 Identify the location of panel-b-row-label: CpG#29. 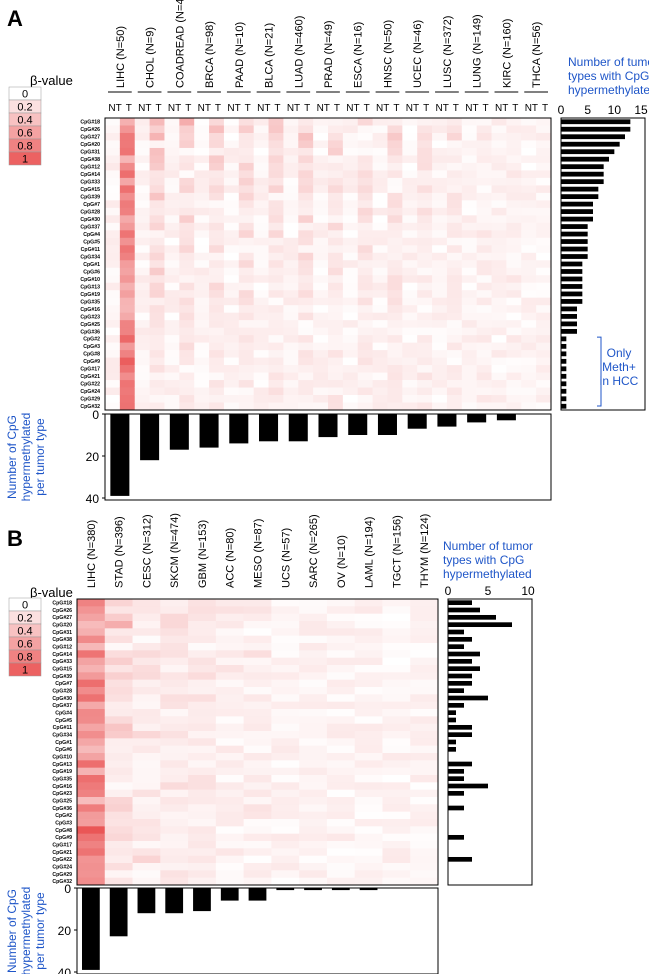
(62, 875).